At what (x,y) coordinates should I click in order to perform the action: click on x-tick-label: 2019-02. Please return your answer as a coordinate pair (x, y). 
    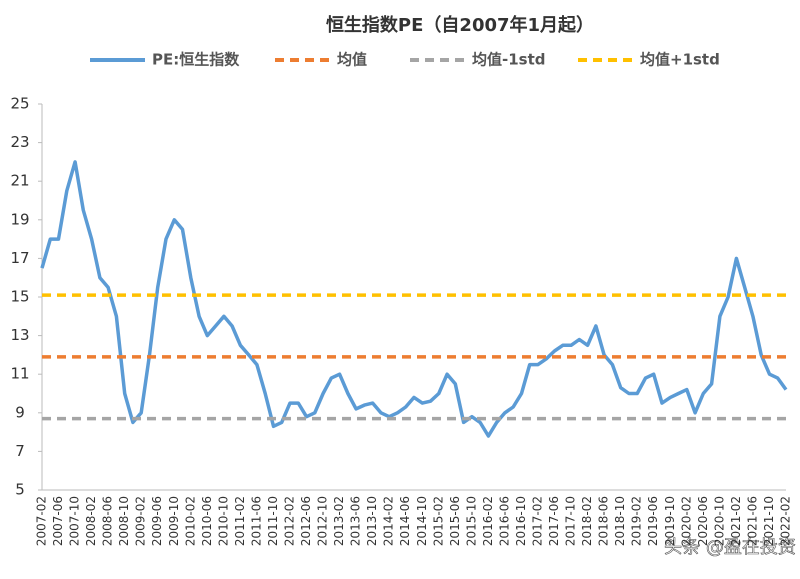
    Looking at the image, I should click on (637, 521).